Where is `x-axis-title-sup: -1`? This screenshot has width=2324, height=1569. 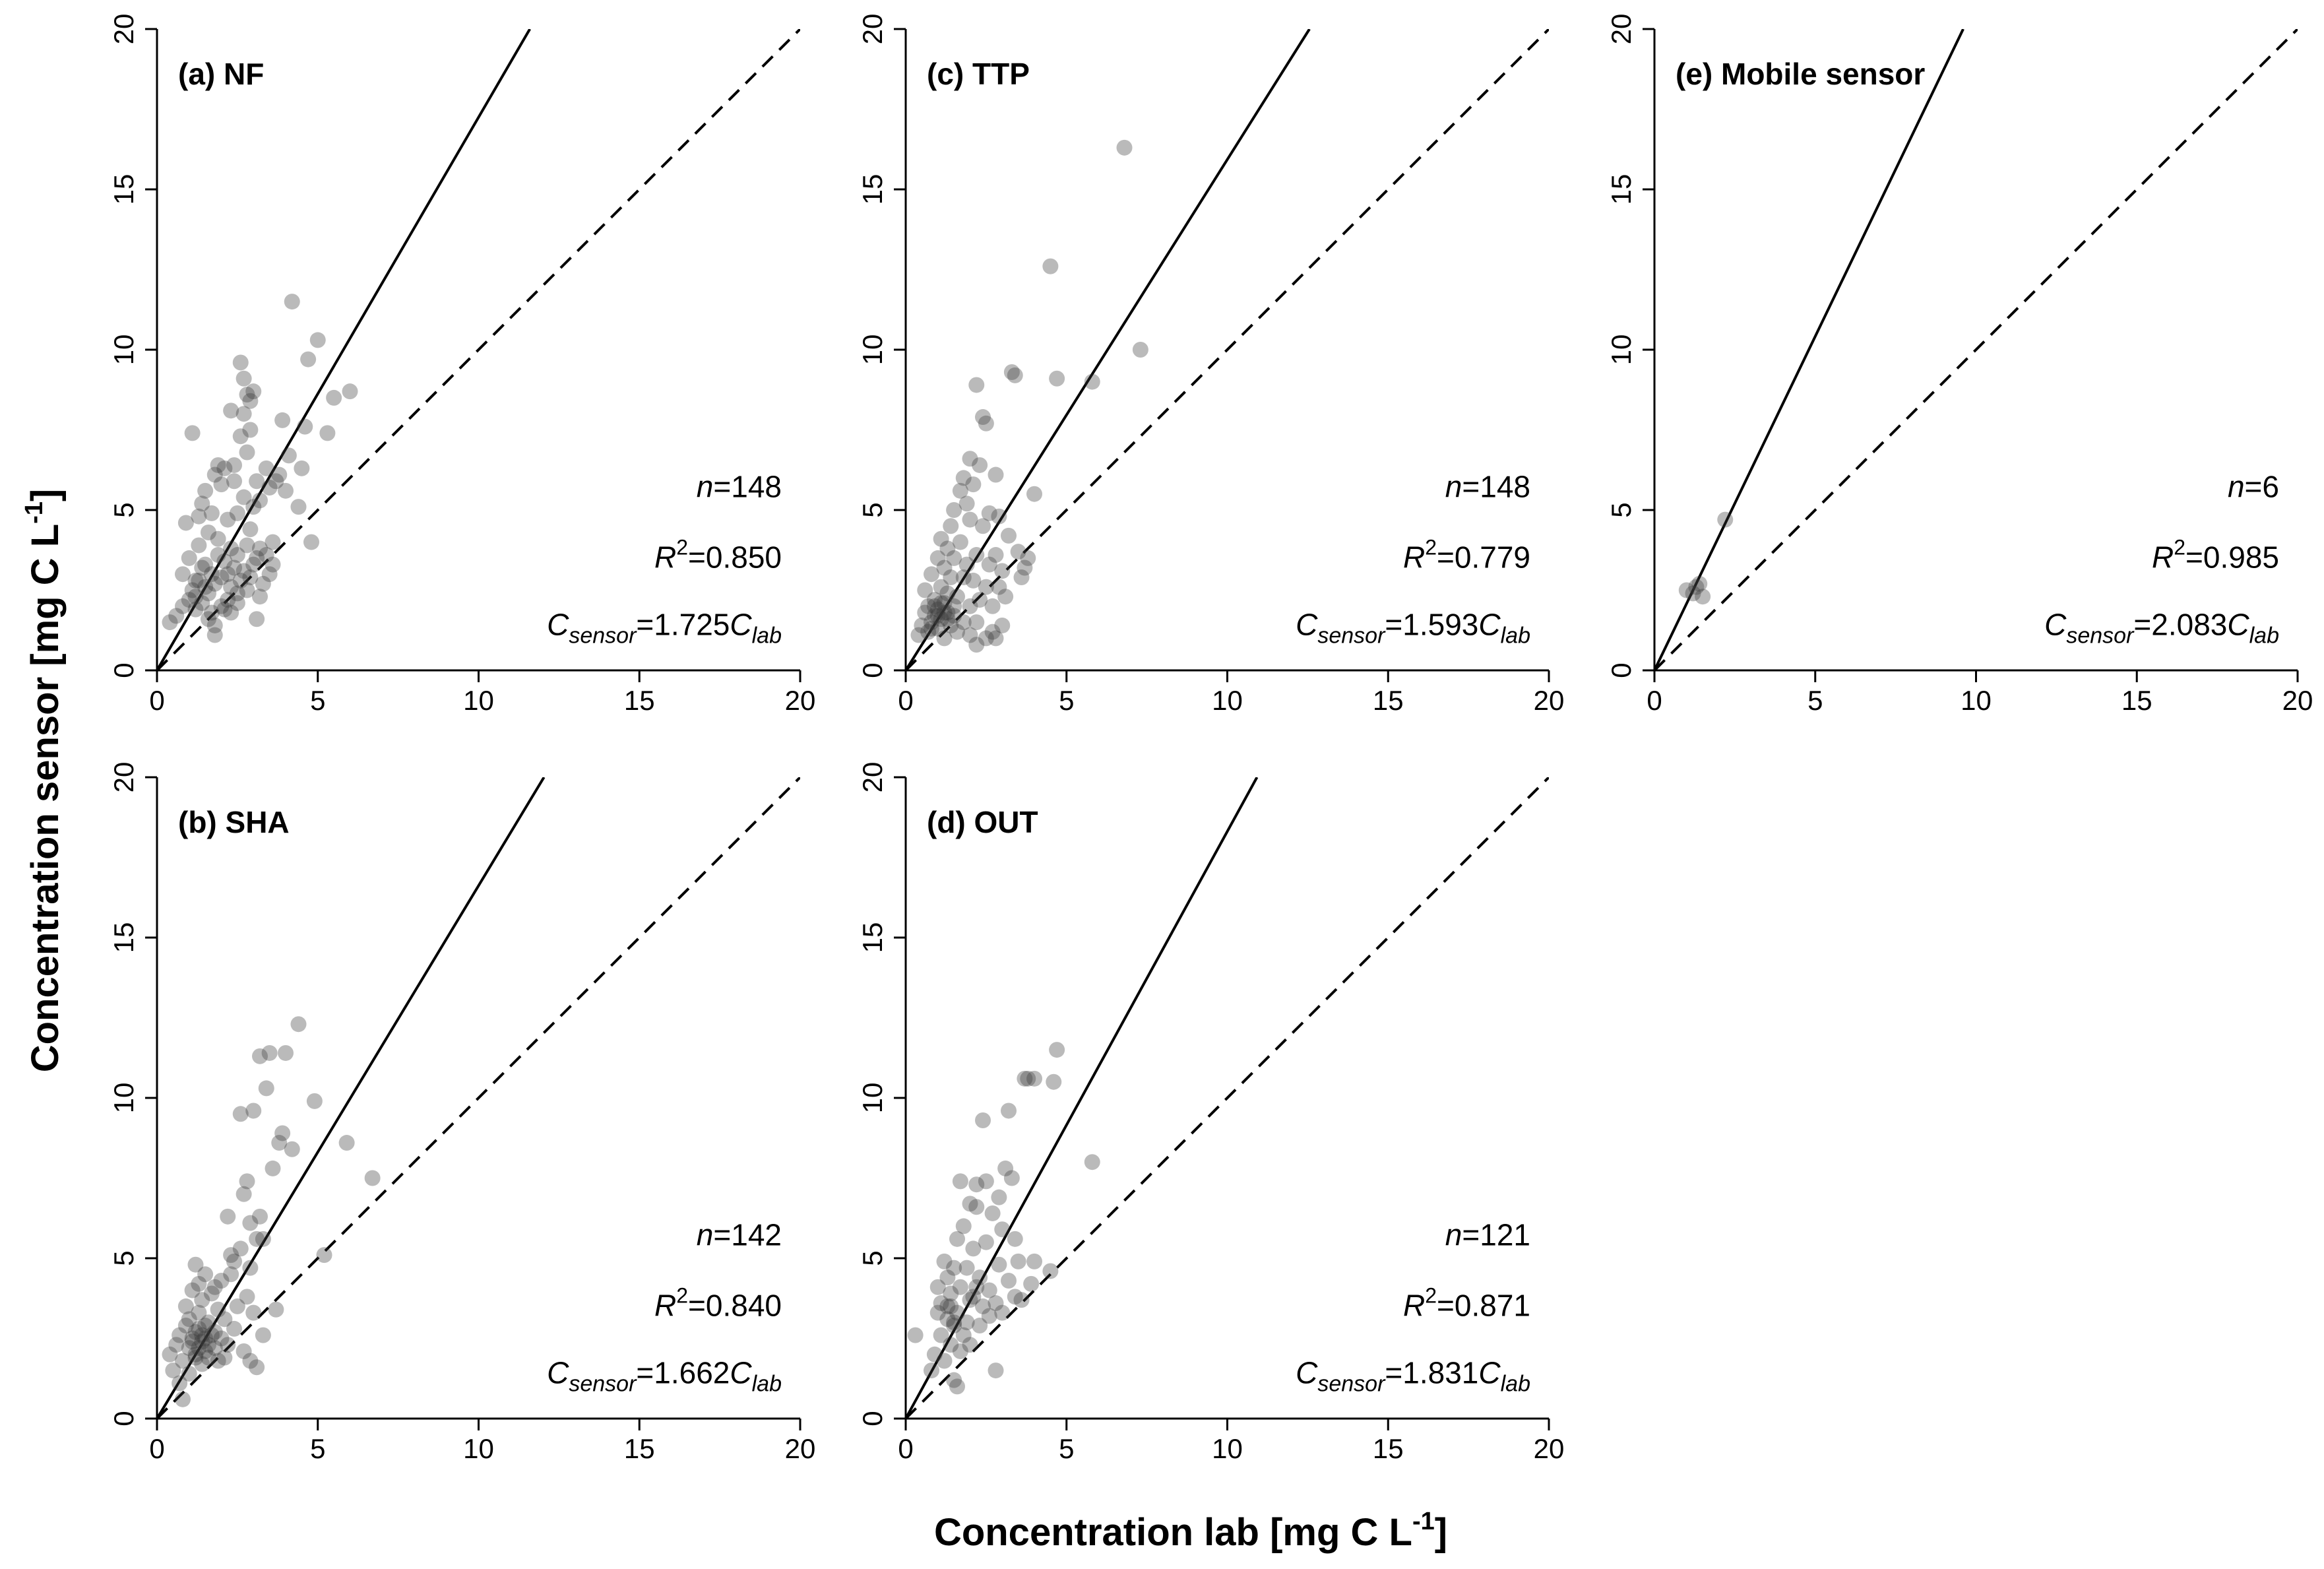 x-axis-title-sup: -1 is located at coordinates (1423, 1521).